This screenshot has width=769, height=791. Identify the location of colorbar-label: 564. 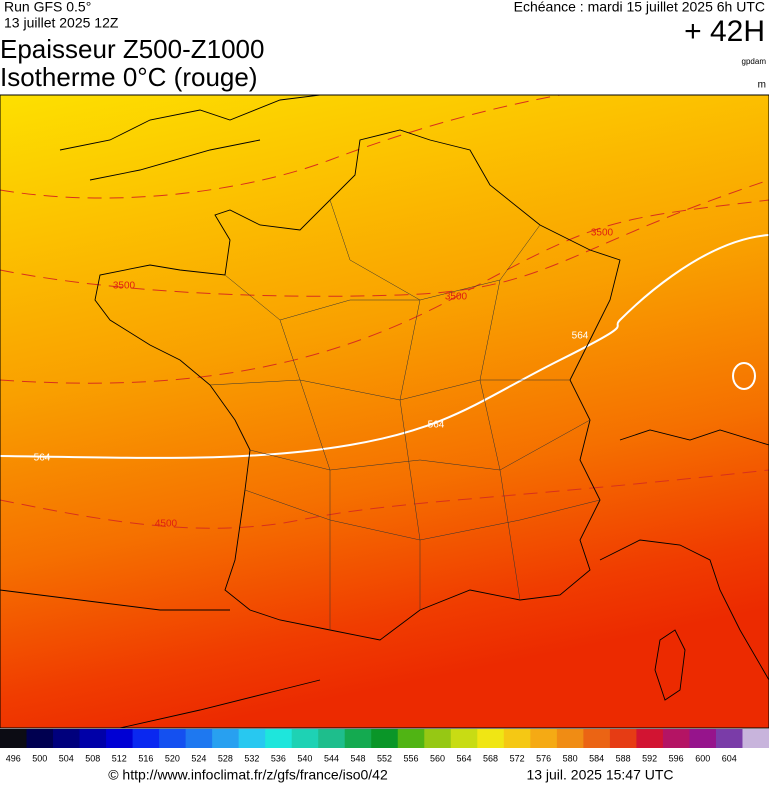
(464, 758).